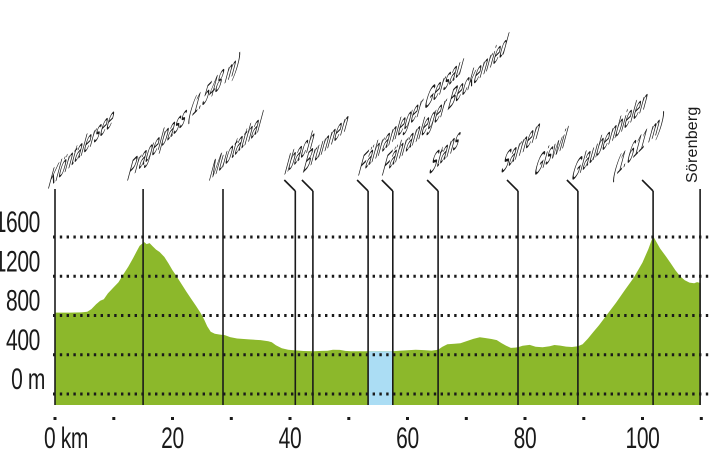 This screenshot has height=455, width=712. What do you see at coordinates (643, 439) in the screenshot?
I see `x-axis-label-100km: 100` at bounding box center [643, 439].